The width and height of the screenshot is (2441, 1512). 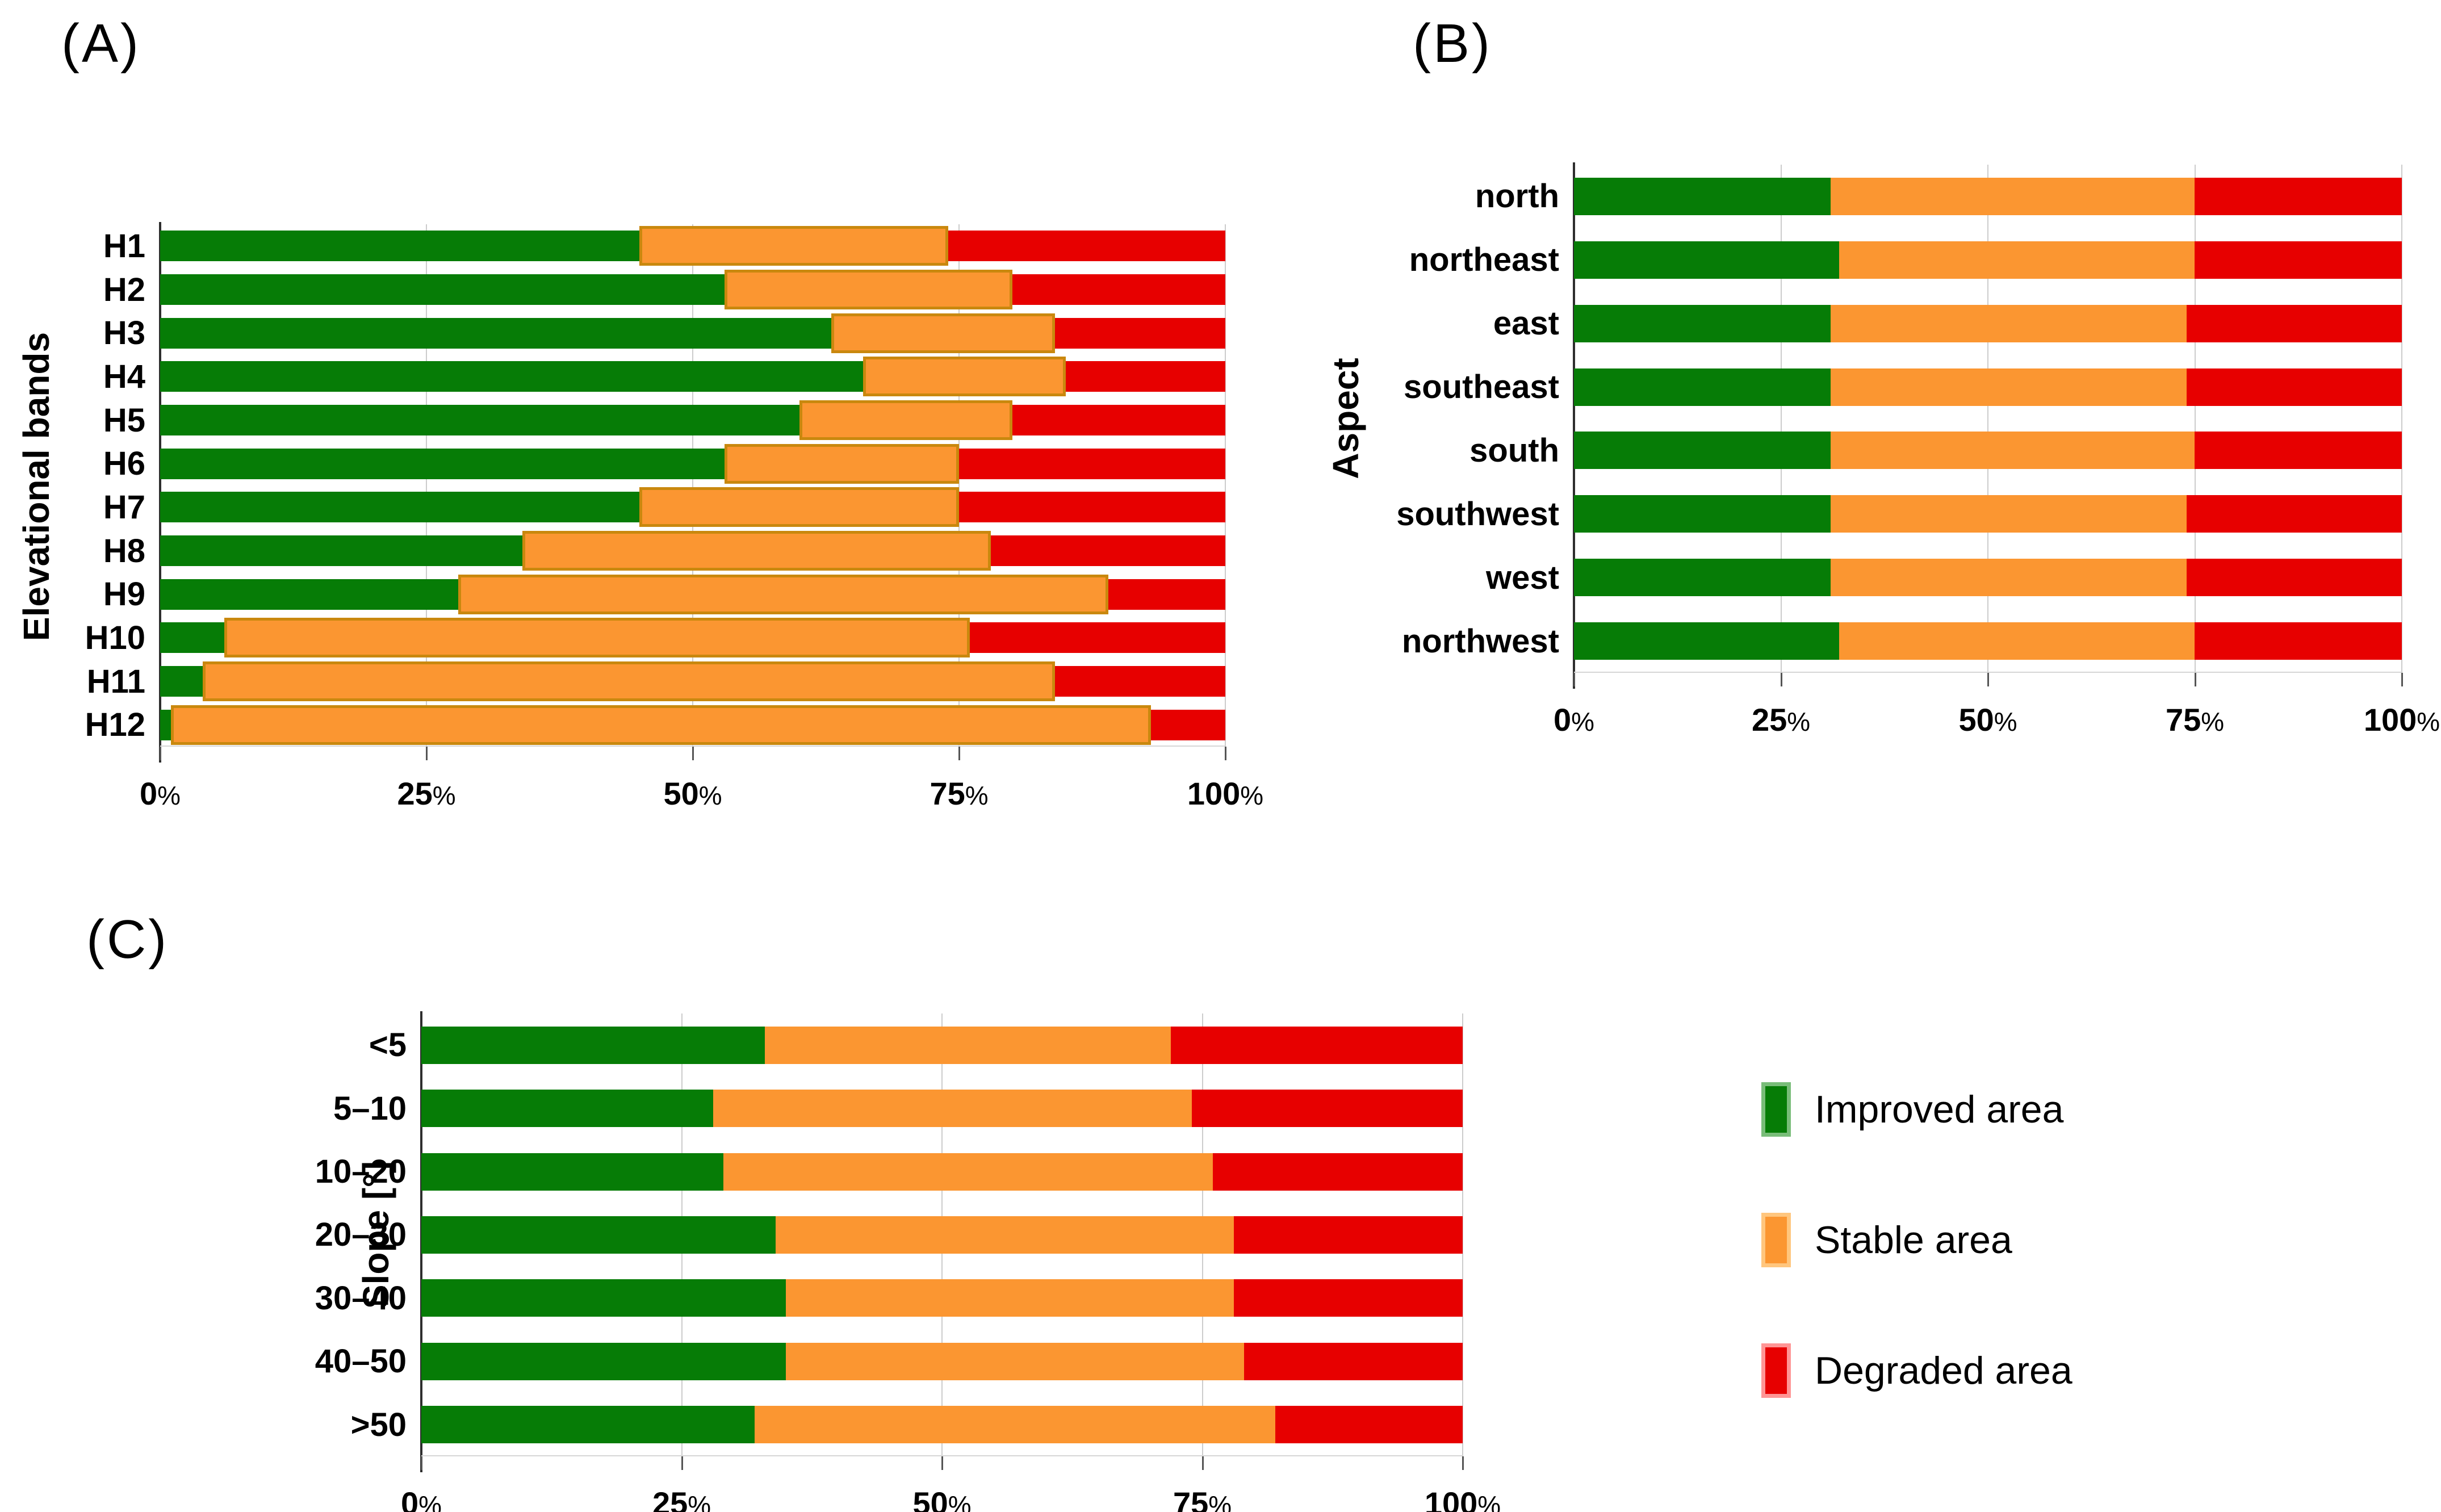 I want to click on legend-label-improved: Improved area, so click(x=1939, y=1109).